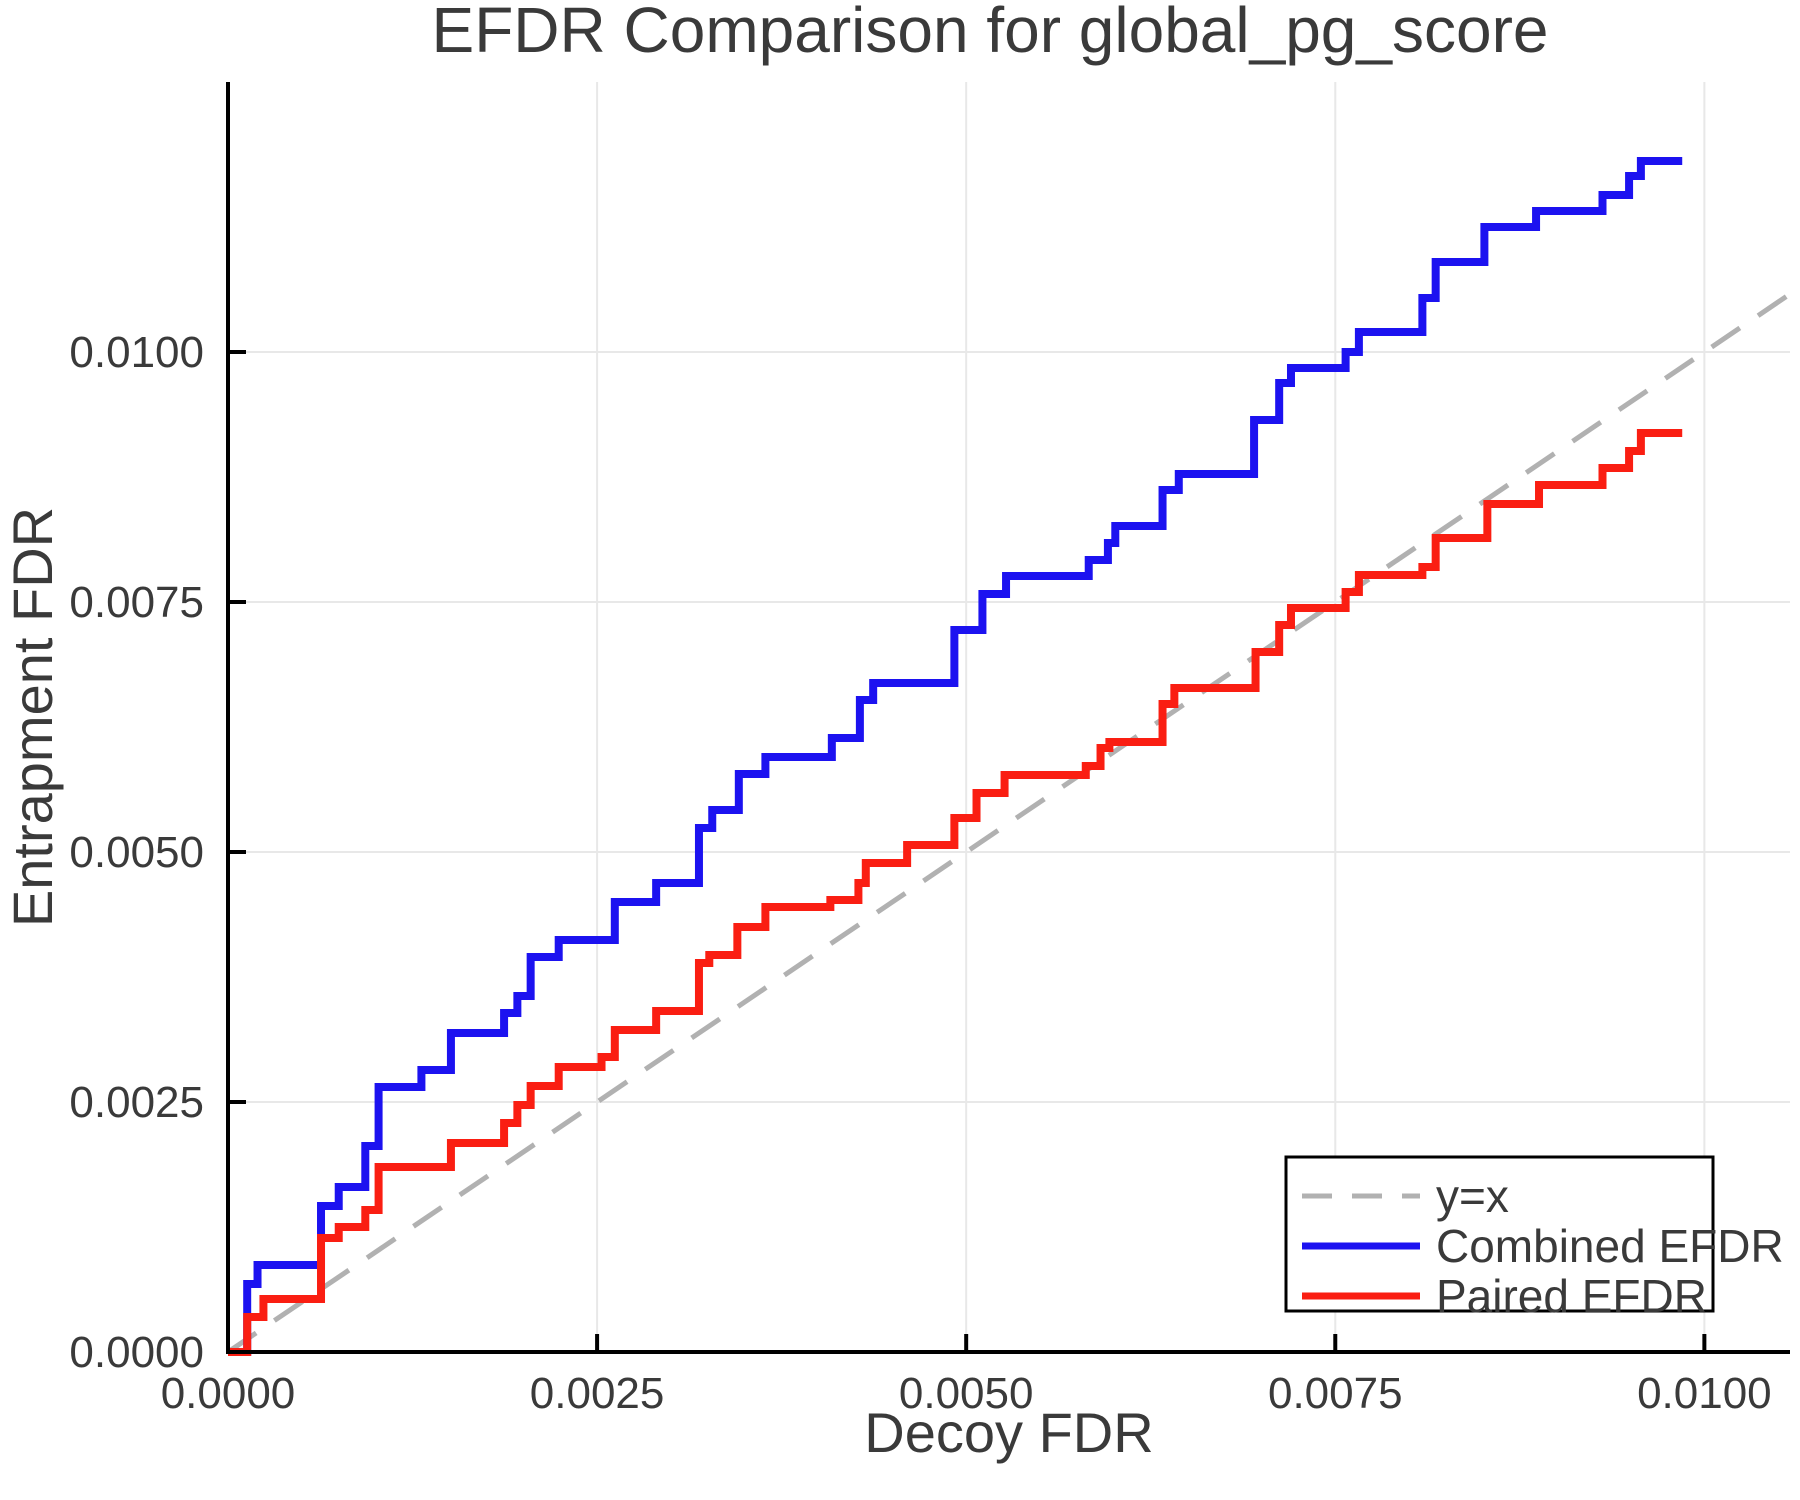 This screenshot has height=1500, width=1800. Describe the element at coordinates (966, 1393) in the screenshot. I see `x-tick-label: 0.0050` at that location.